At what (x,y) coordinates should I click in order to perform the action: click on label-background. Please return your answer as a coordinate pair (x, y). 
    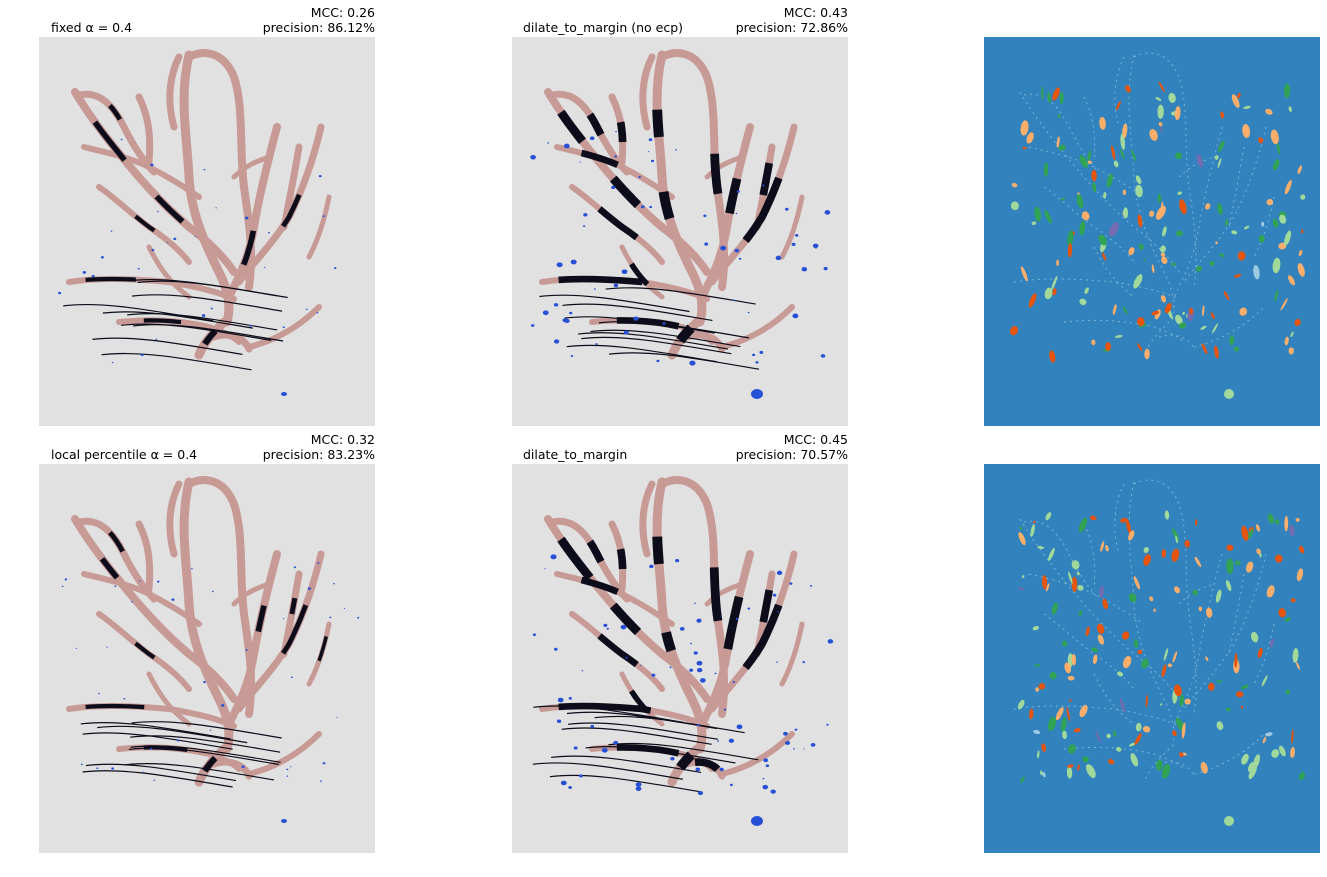
    Looking at the image, I should click on (1152, 231).